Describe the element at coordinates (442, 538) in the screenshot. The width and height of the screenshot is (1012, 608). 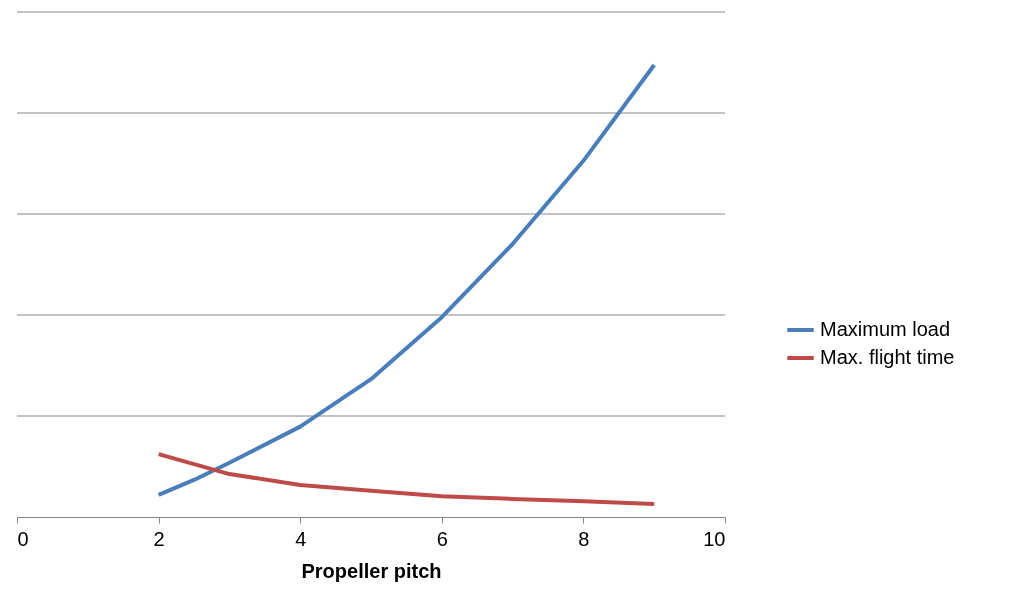
I see `x-tick-label: 6` at that location.